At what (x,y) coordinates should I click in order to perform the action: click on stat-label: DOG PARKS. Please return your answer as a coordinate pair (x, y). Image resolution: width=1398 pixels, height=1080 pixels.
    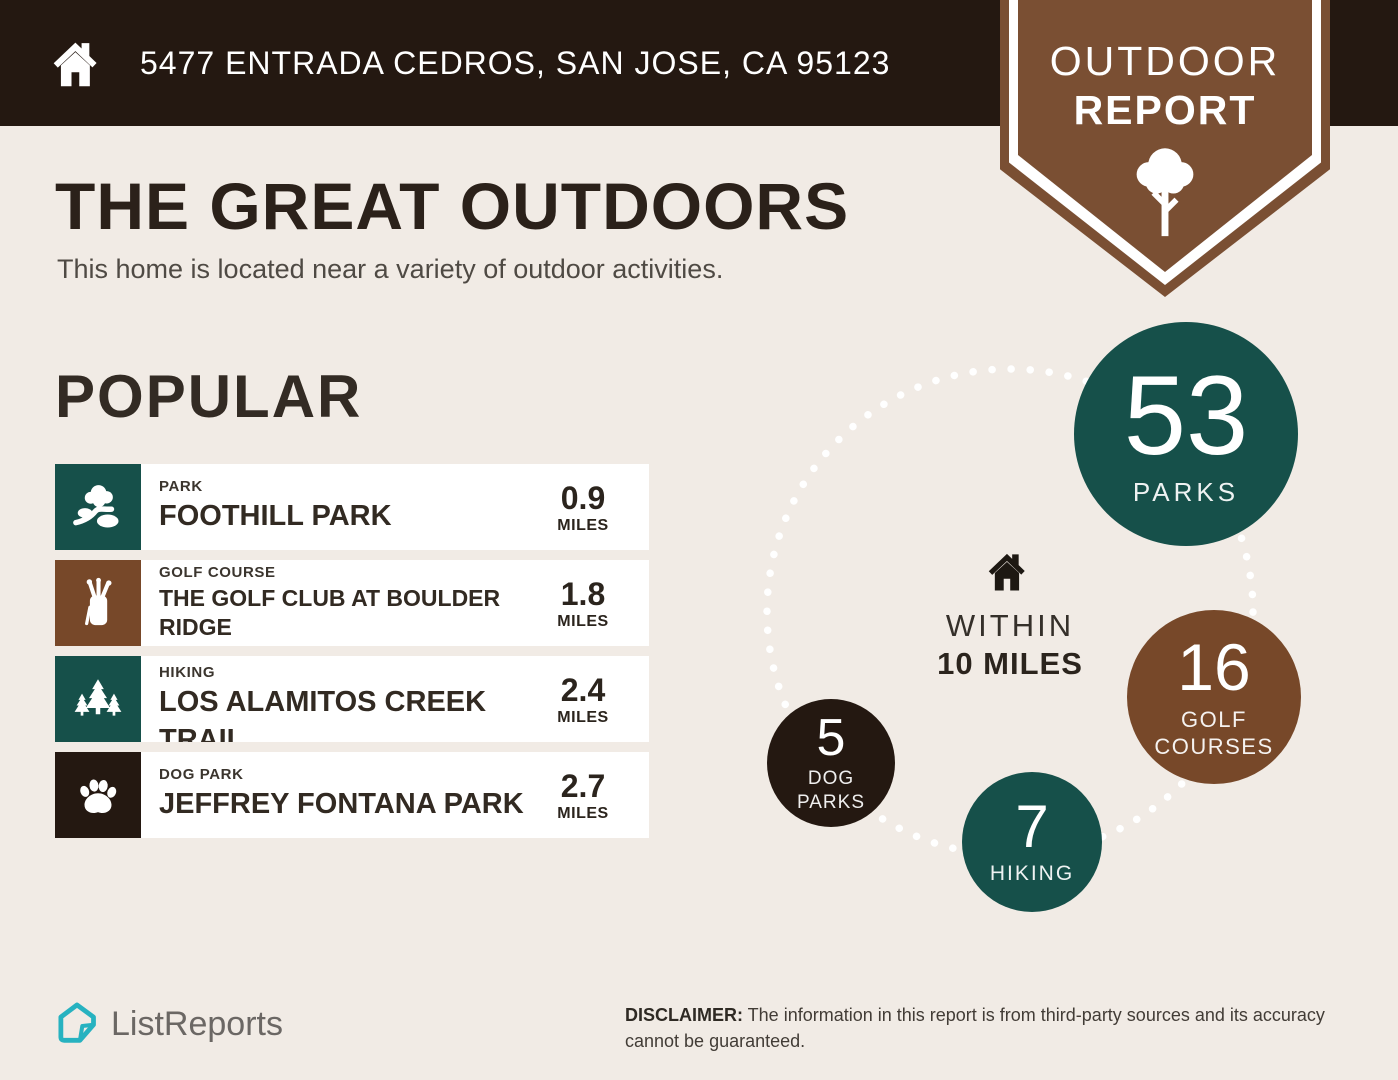
    Looking at the image, I should click on (830, 790).